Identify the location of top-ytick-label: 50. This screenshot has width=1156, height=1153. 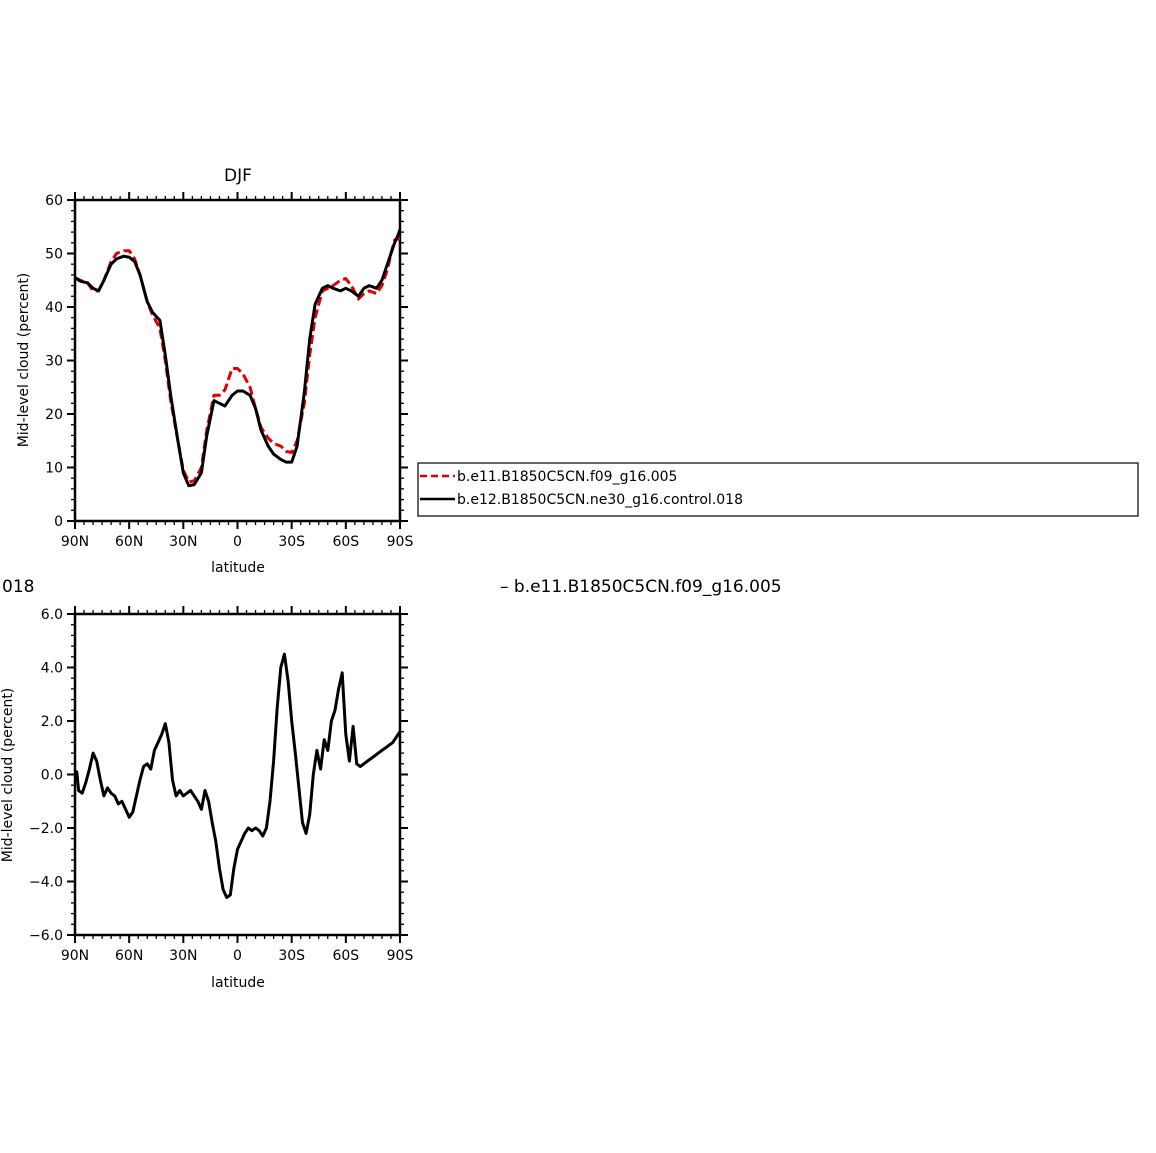
(54, 255).